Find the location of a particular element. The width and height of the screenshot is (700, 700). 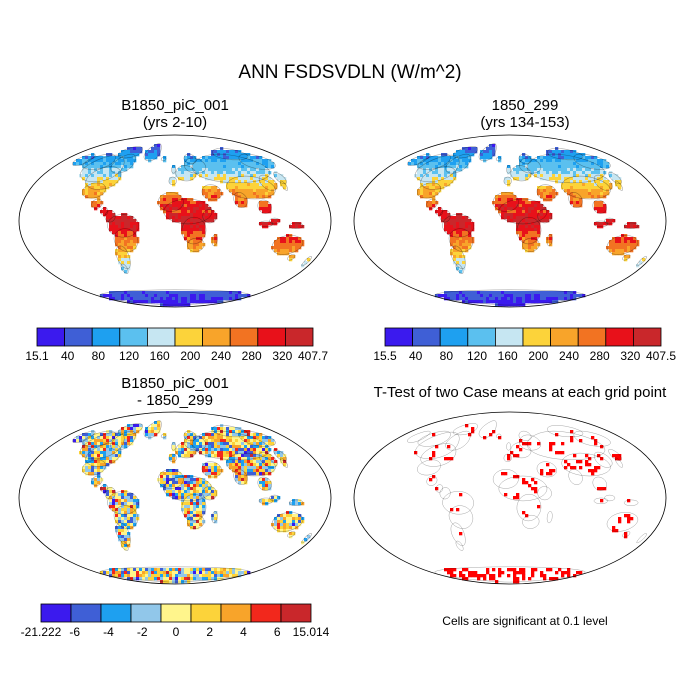

colorbar-diff-svg: -21.222 -6 -4 -2 0 2 4 6 15.014 is located at coordinates (175, 621).